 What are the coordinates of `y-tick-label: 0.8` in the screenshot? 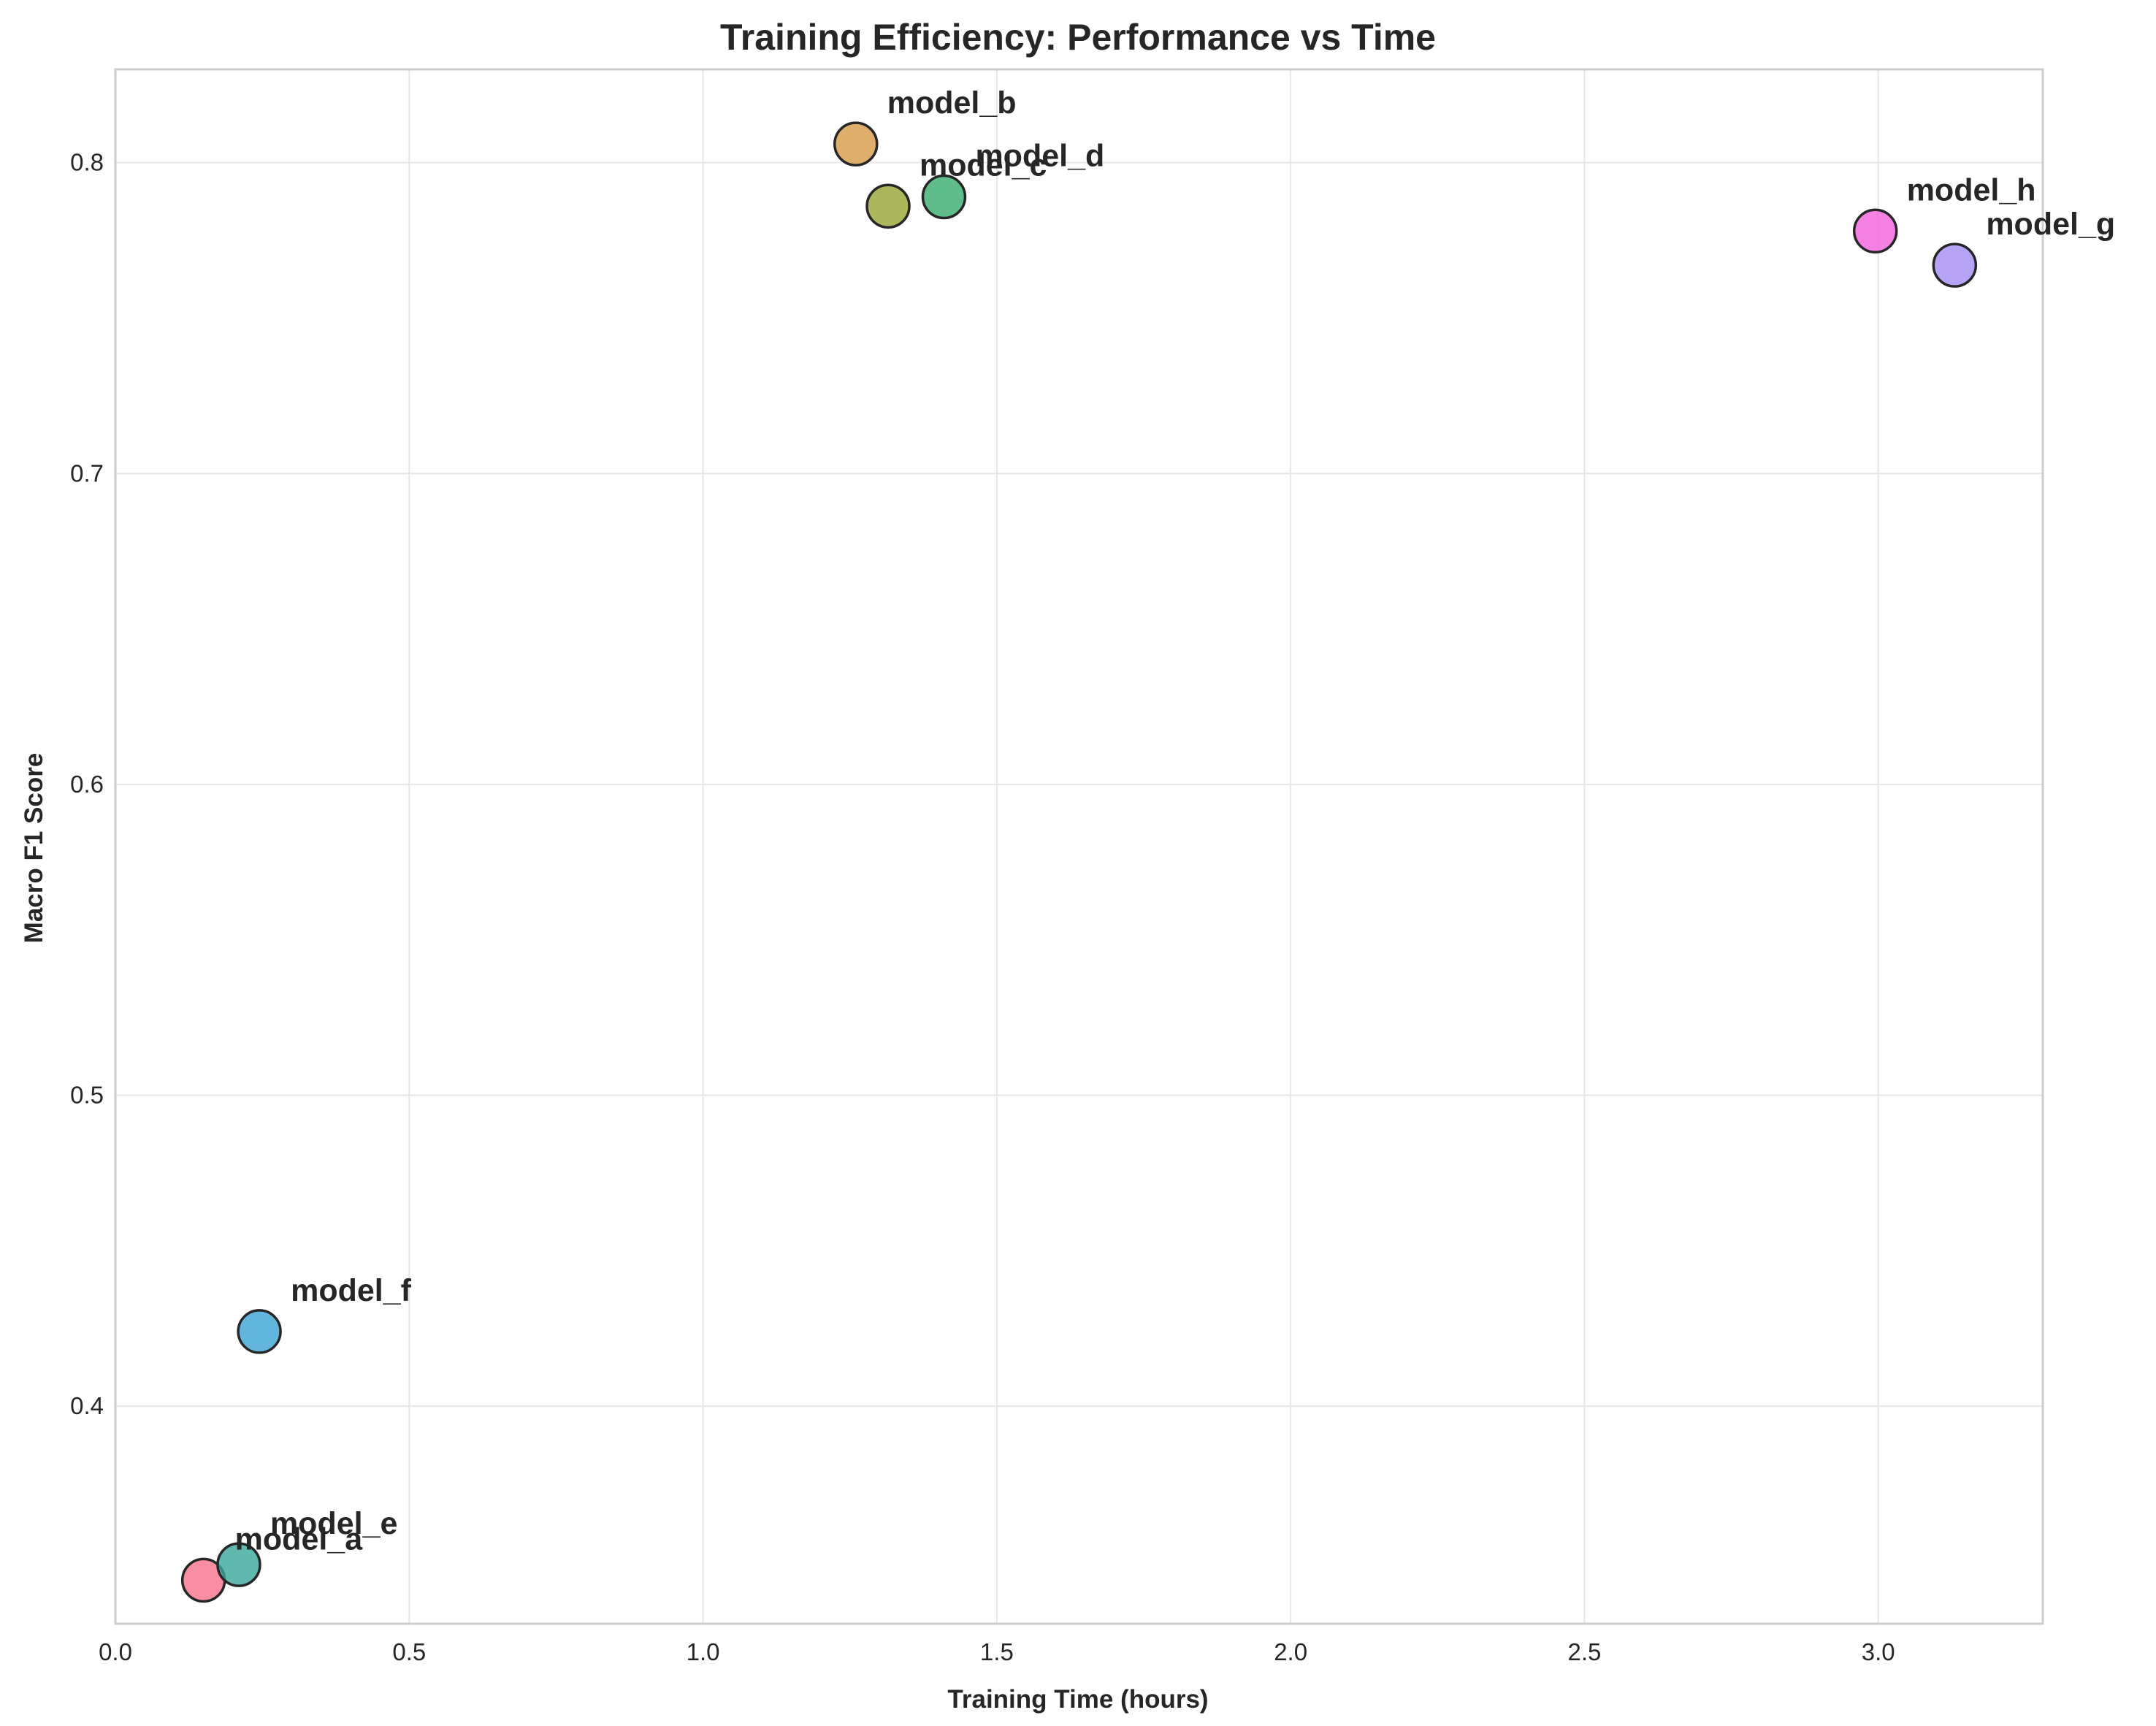 It's located at (87, 162).